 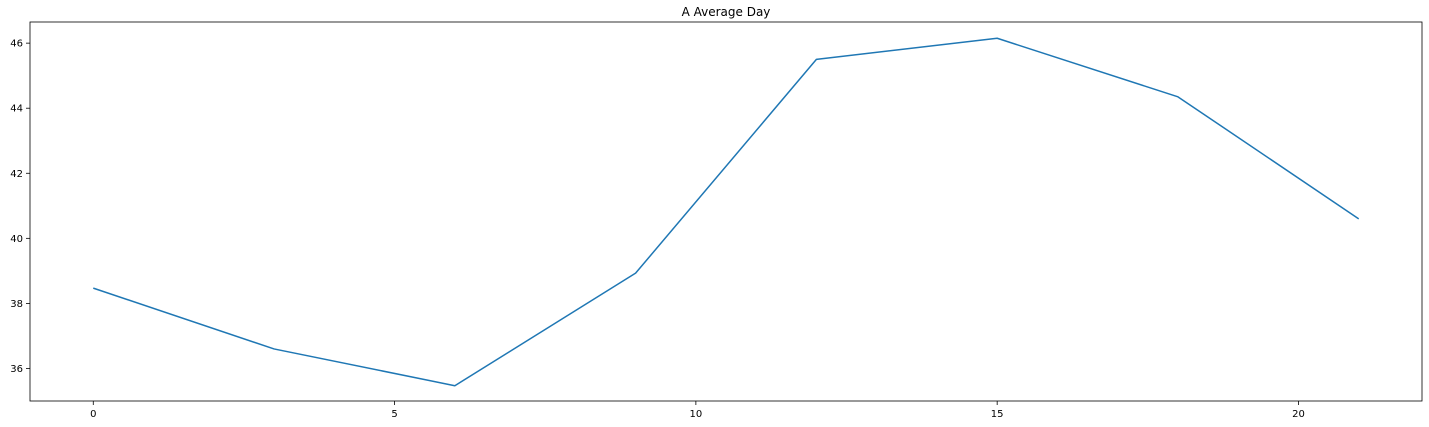 What do you see at coordinates (16, 44) in the screenshot?
I see `y-tick-label: 46` at bounding box center [16, 44].